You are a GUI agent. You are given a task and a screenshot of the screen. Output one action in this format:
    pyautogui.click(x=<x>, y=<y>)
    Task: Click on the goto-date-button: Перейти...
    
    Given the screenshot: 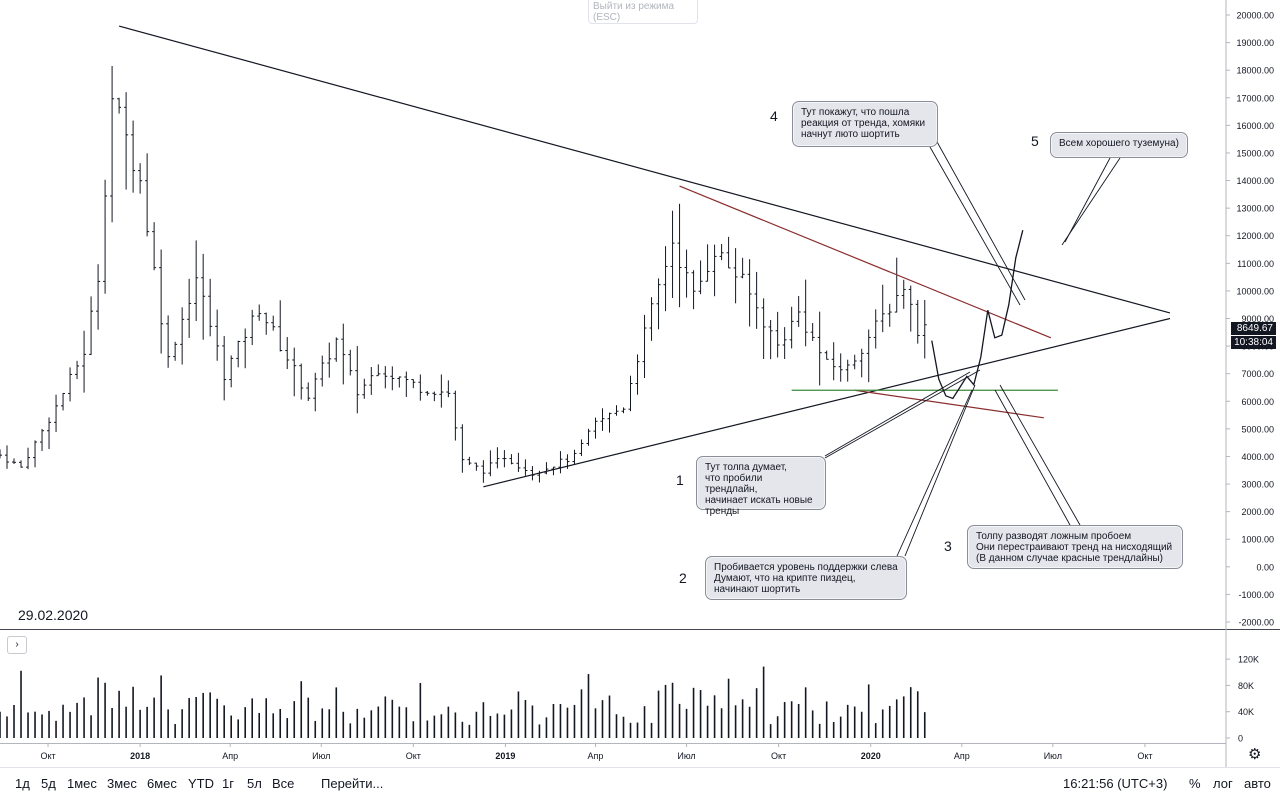 What is the action you would take?
    pyautogui.click(x=352, y=783)
    